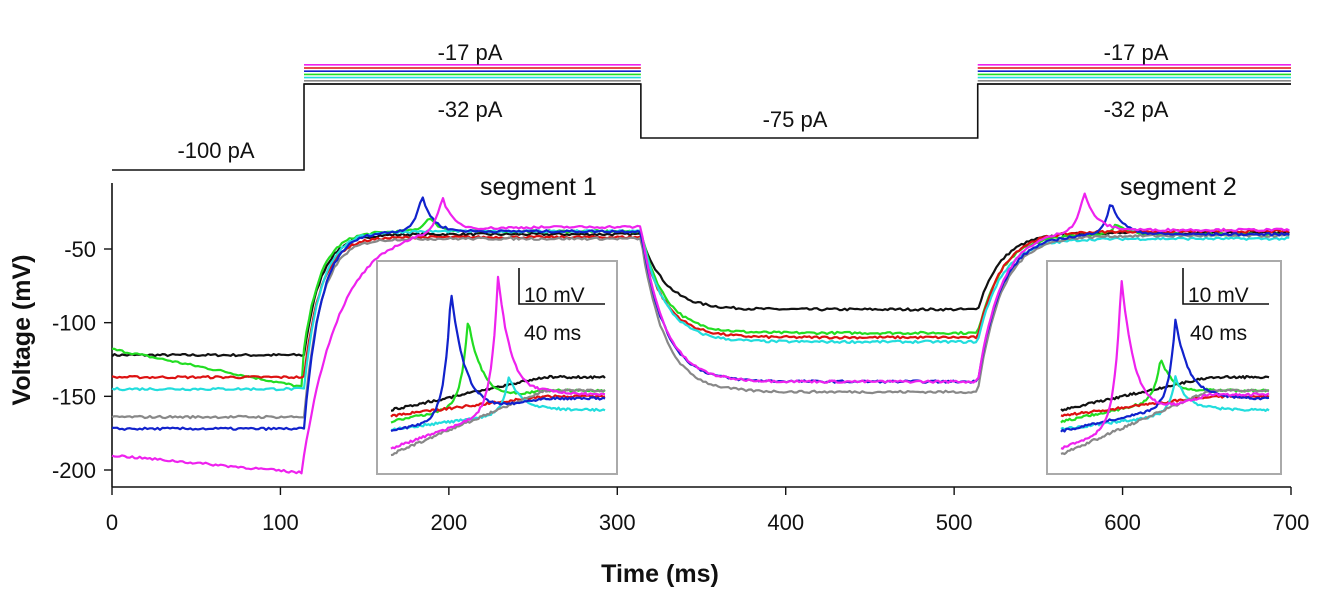  Describe the element at coordinates (74, 396) in the screenshot. I see `y-tick-label--150: -150` at that location.